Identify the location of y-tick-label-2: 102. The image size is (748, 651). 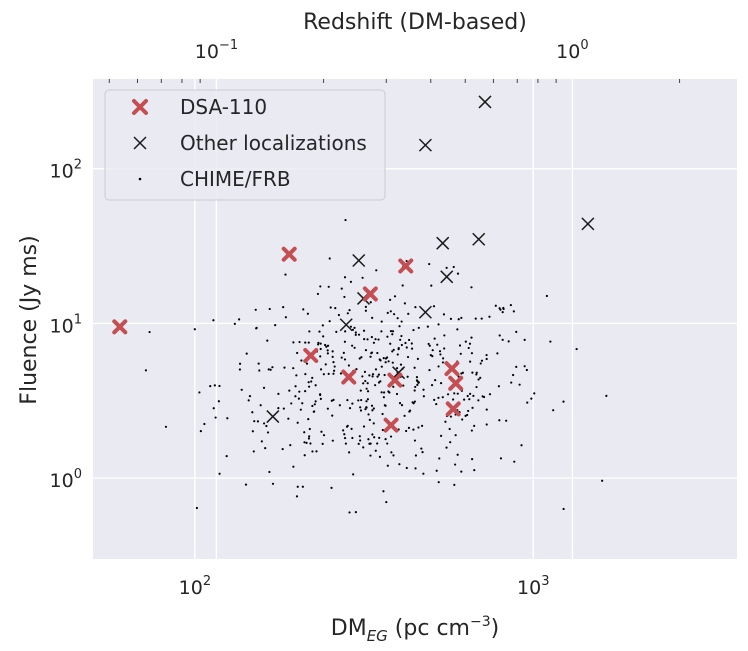
(66, 170).